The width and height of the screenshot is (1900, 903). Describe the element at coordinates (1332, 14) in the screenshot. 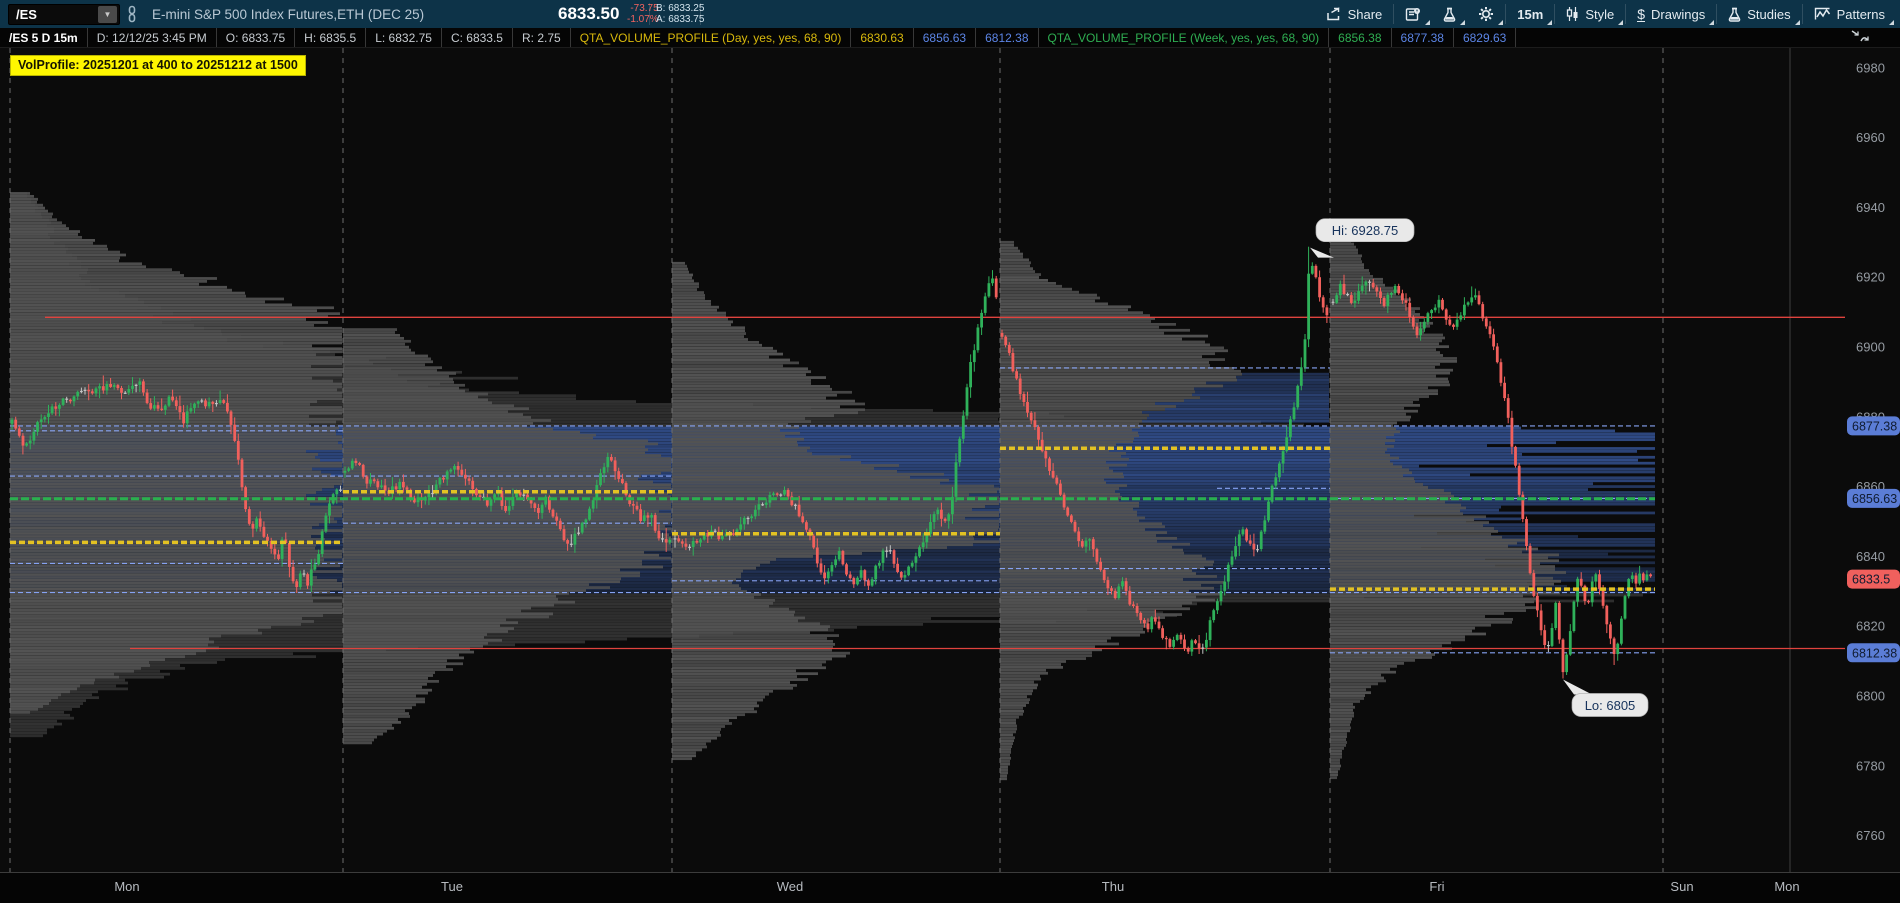

I see `share-icon` at that location.